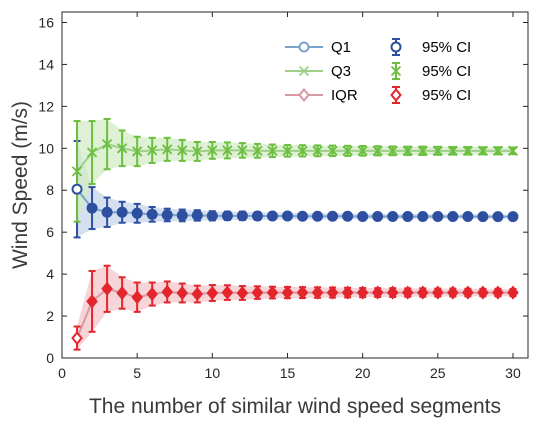 Image resolution: width=550 pixels, height=426 pixels. What do you see at coordinates (294, 157) in the screenshot?
I see `series-line` at bounding box center [294, 157].